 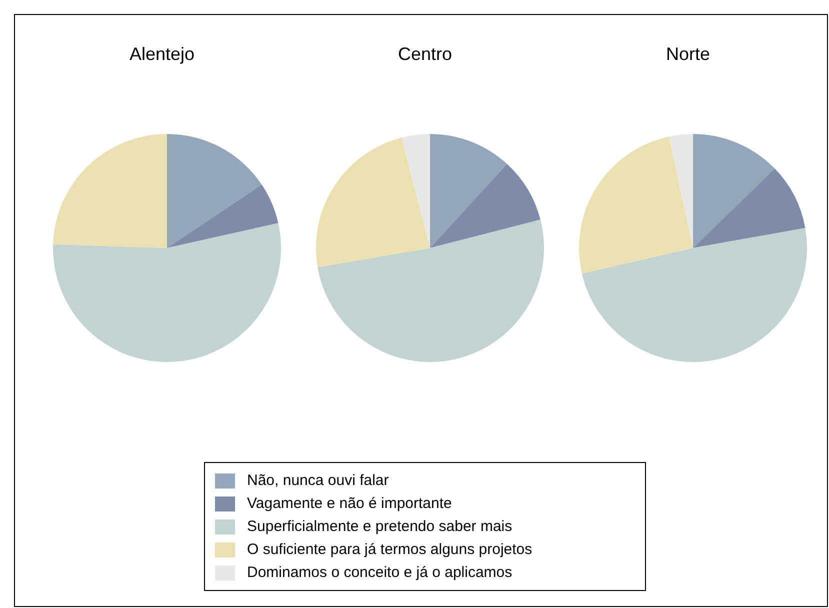 What do you see at coordinates (318, 480) in the screenshot?
I see `legend-label: Não, nunca ouvi falar` at bounding box center [318, 480].